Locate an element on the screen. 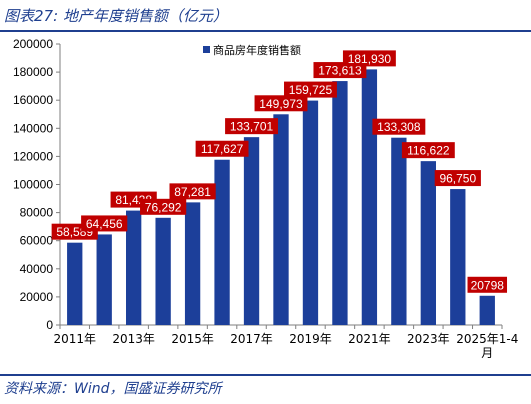 This screenshot has height=404, width=531. y-tick-label: 40000 is located at coordinates (37, 269).